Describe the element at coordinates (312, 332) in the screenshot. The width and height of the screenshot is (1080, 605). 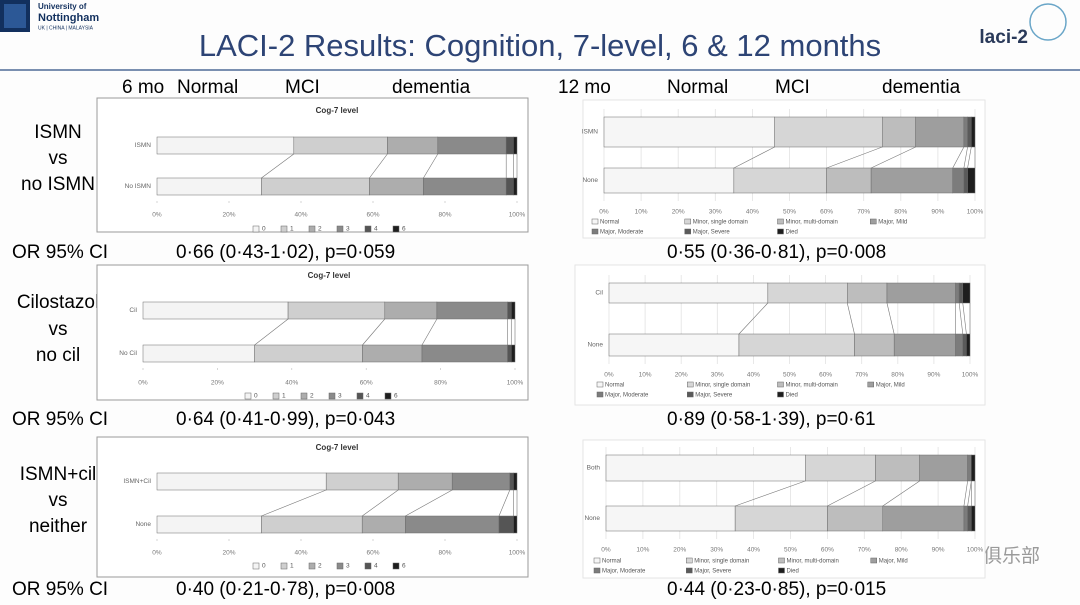
I see `chart-frame` at that location.